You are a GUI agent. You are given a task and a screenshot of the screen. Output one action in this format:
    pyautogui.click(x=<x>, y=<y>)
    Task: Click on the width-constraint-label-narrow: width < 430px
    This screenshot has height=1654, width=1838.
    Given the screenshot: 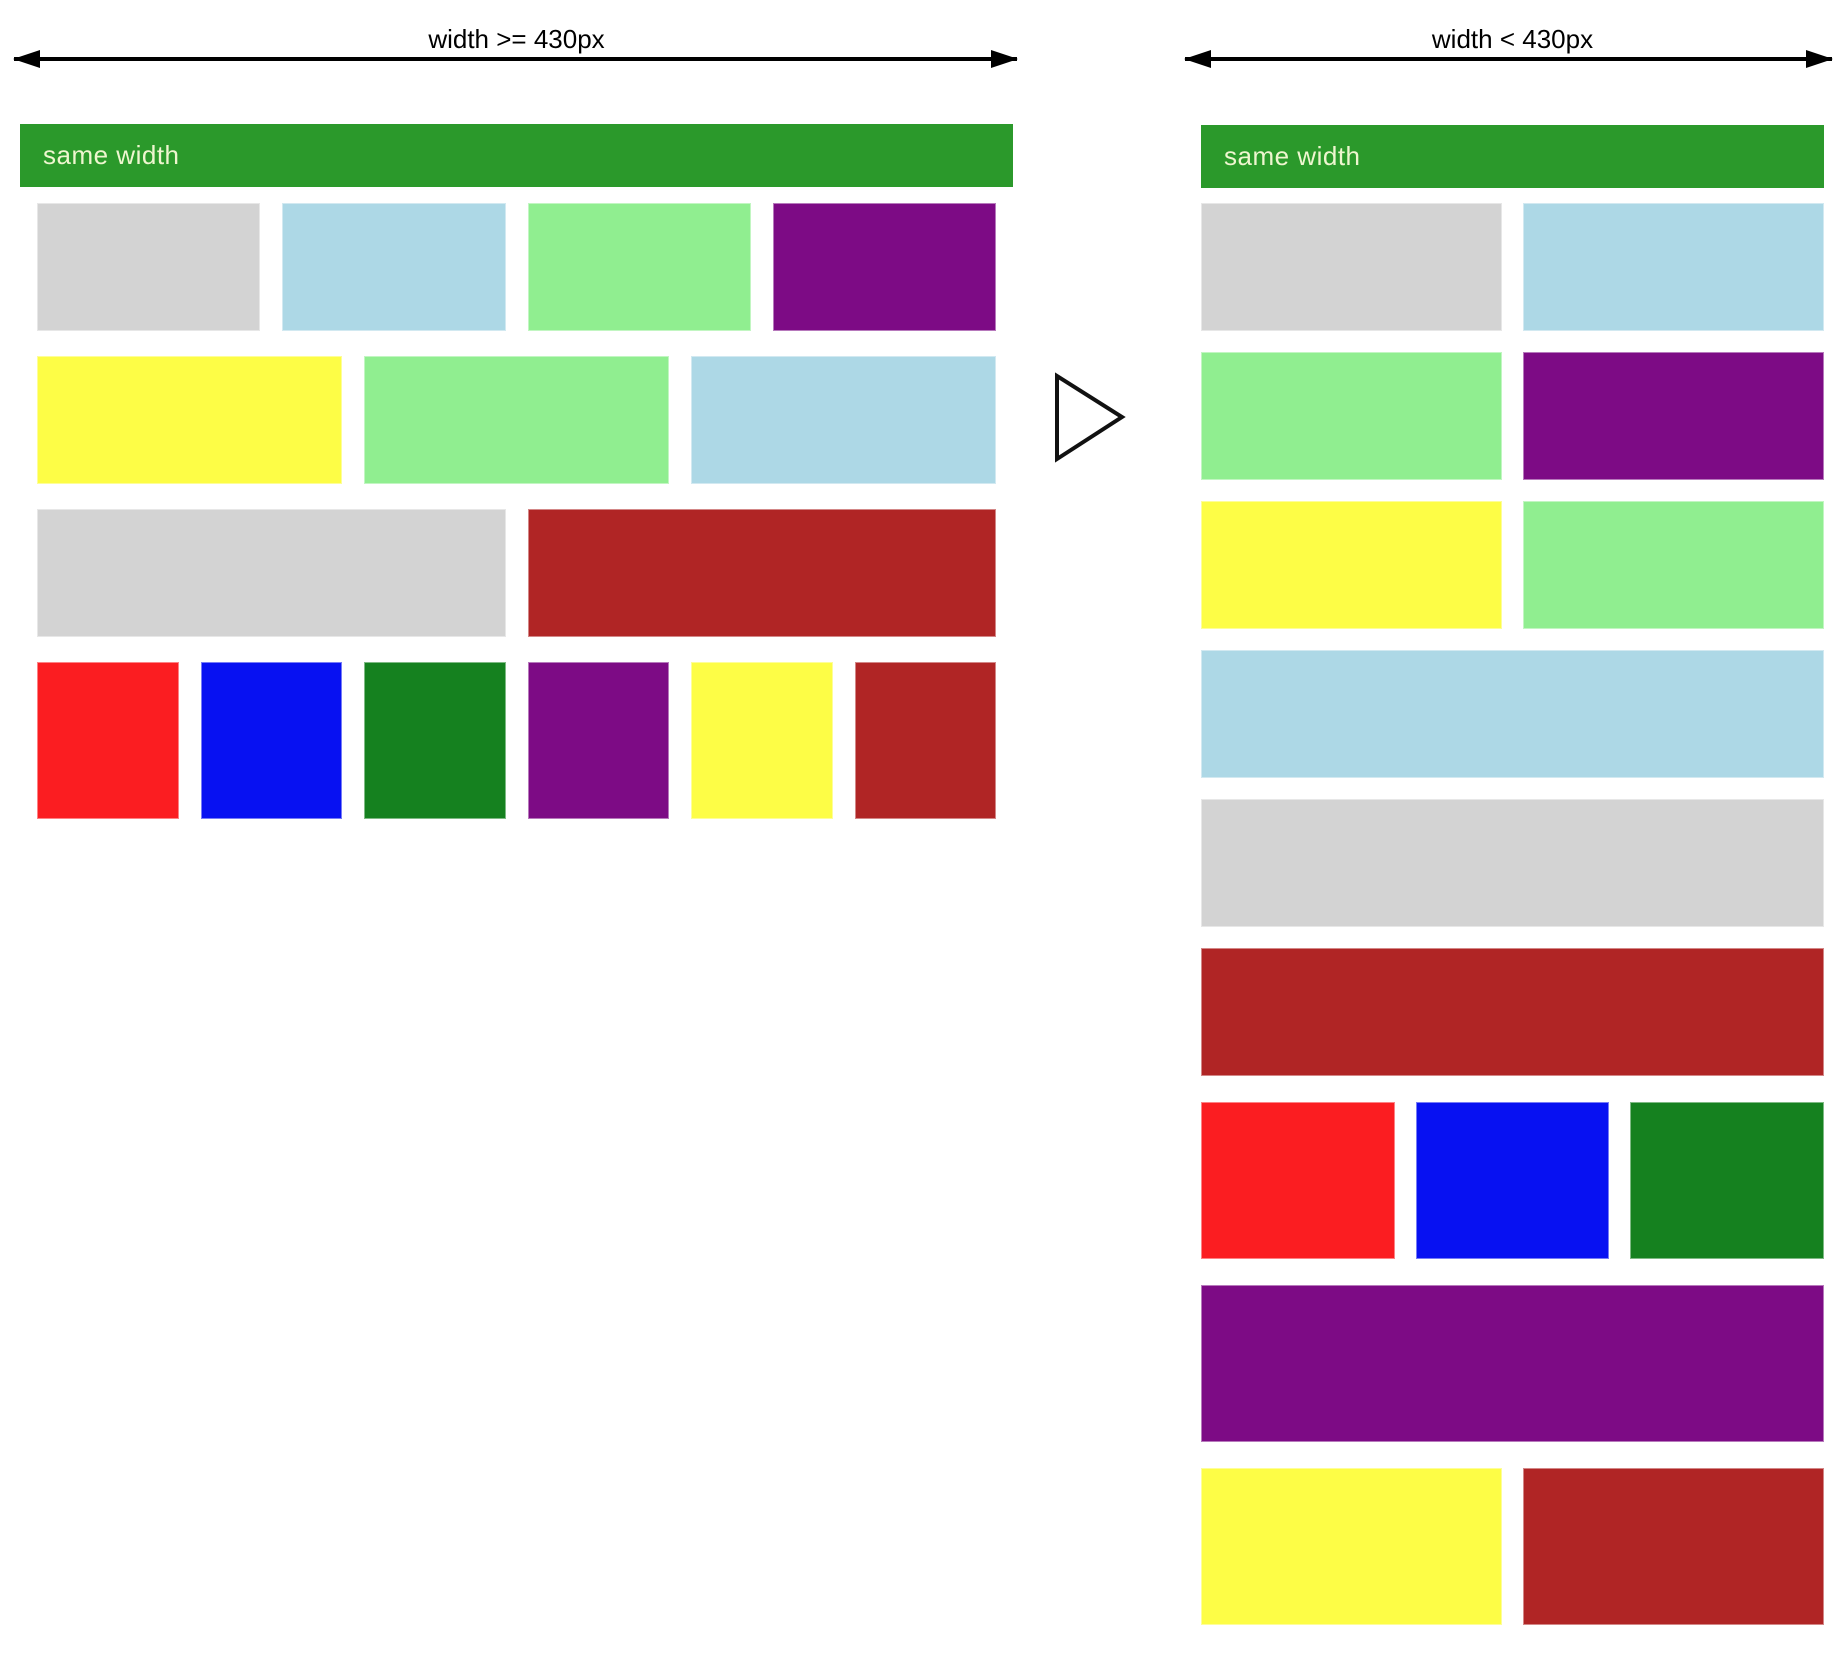 What is the action you would take?
    pyautogui.click(x=1512, y=39)
    